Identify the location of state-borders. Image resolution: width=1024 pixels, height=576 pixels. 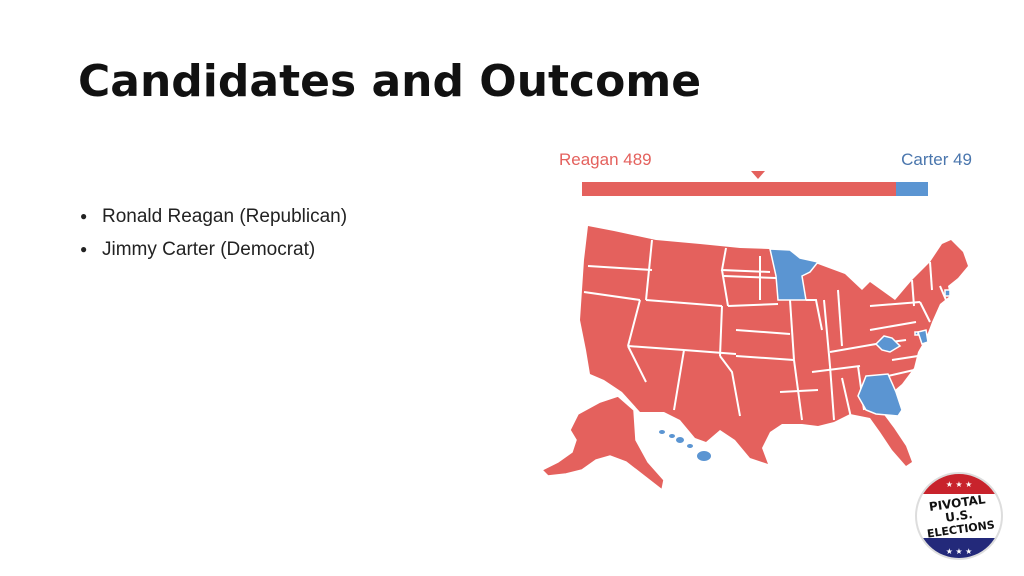
(765, 331).